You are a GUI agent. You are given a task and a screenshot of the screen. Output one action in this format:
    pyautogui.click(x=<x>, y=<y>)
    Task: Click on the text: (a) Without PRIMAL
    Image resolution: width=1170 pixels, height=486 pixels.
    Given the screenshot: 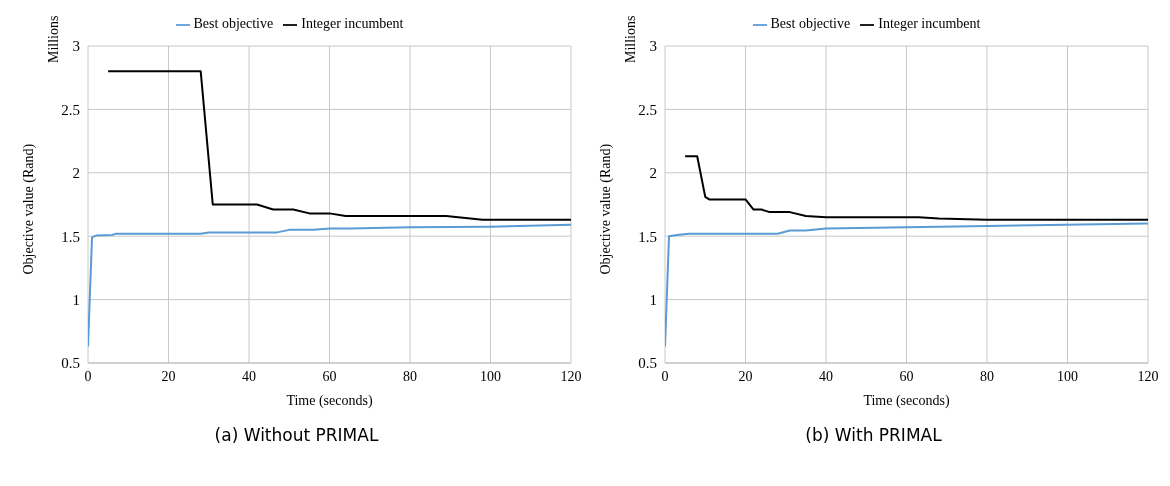 What is the action you would take?
    pyautogui.click(x=296, y=435)
    